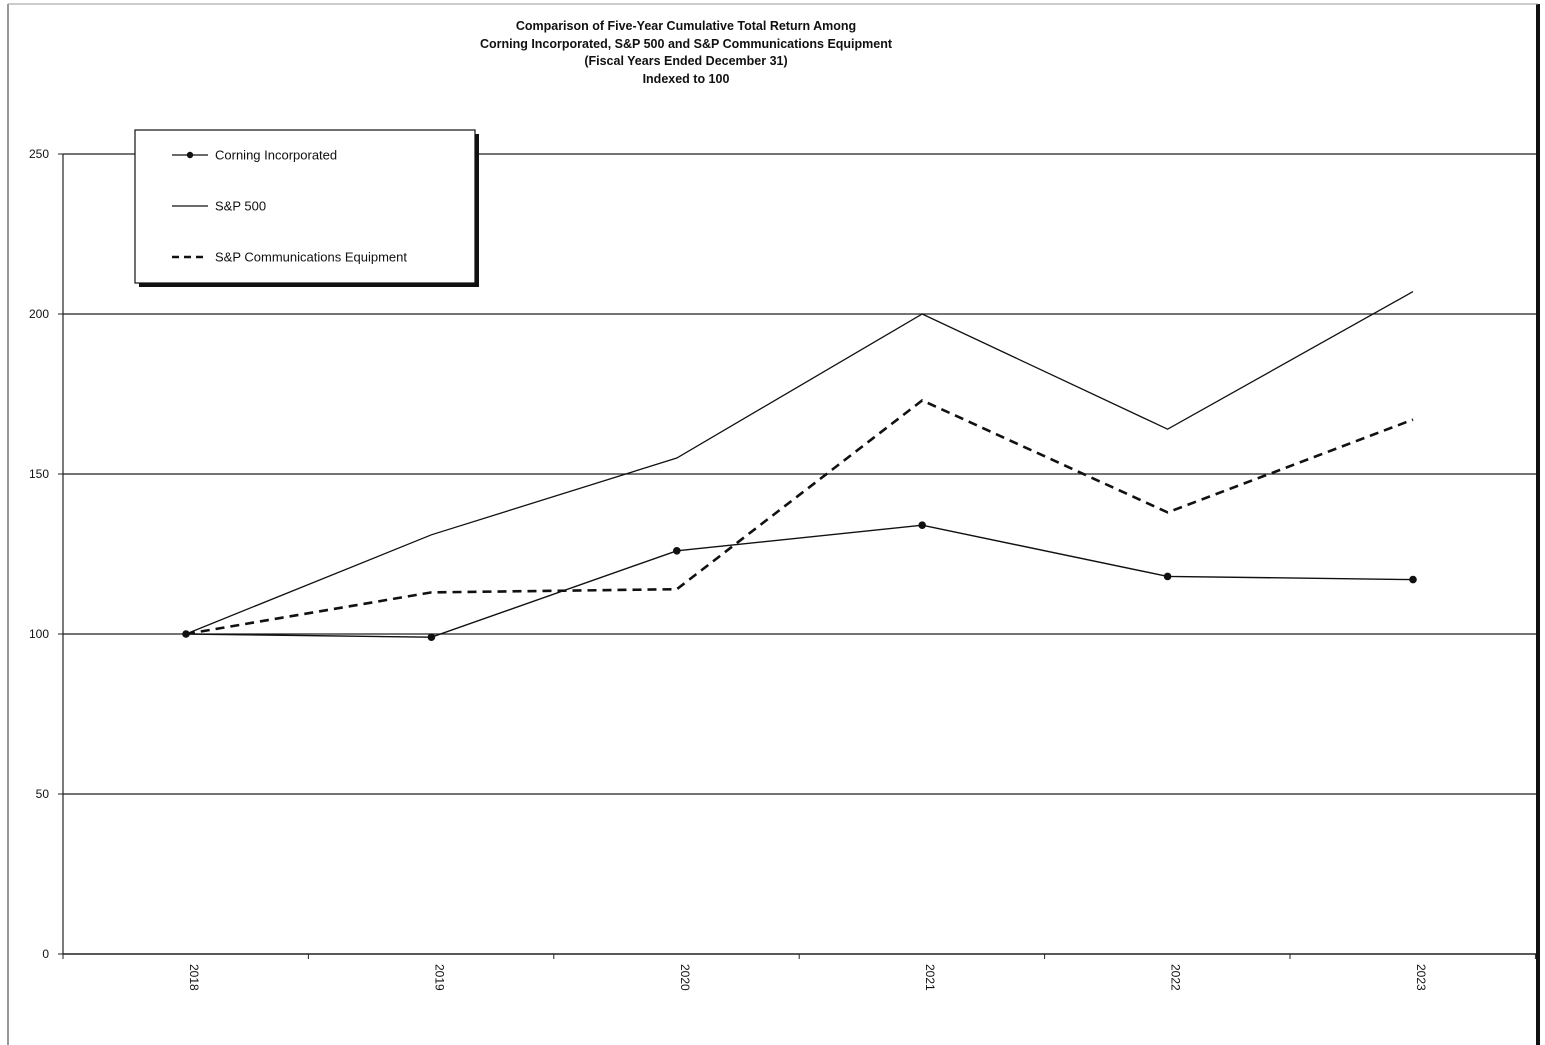 The image size is (1545, 1045). I want to click on y-tick-label-250: 250, so click(39, 154).